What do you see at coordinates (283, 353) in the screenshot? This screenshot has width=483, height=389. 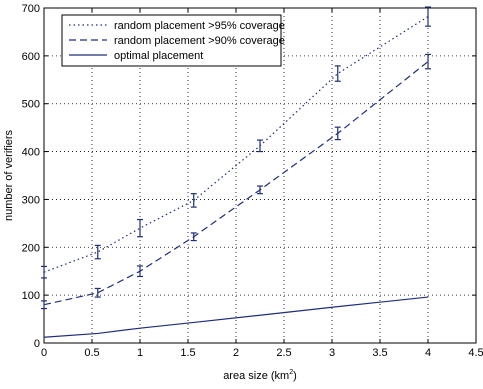 I see `x-tick-label: 2.5` at bounding box center [283, 353].